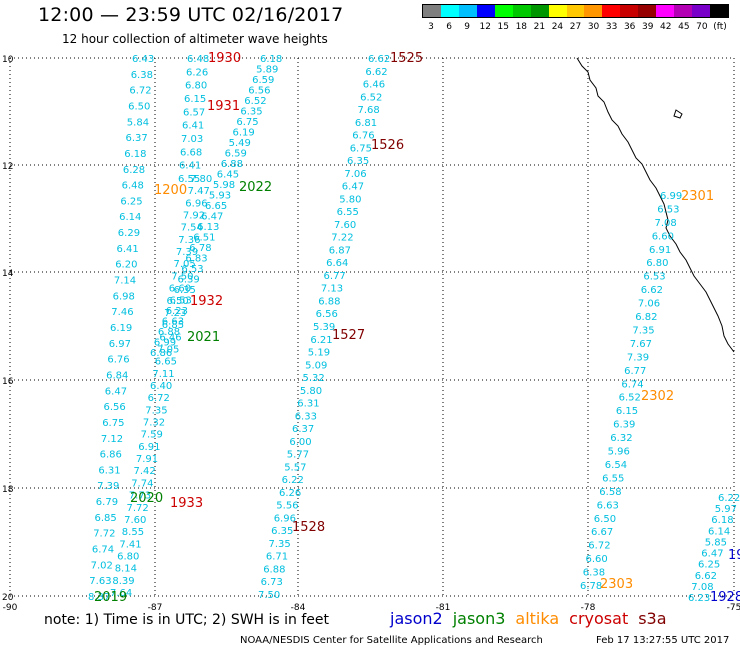  Describe the element at coordinates (124, 296) in the screenshot. I see `wave-height-value: 6.98` at that location.